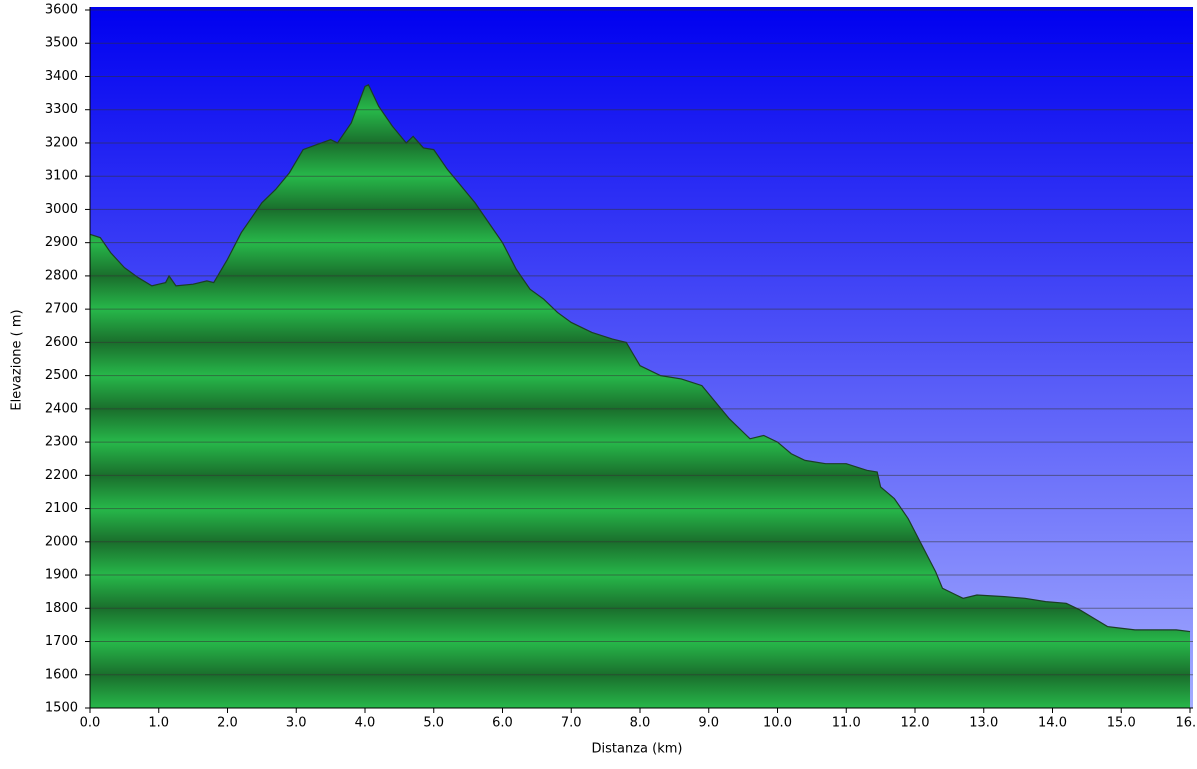 The image size is (1197, 769). I want to click on y-axis-label: Elevazione ( m), so click(17, 359).